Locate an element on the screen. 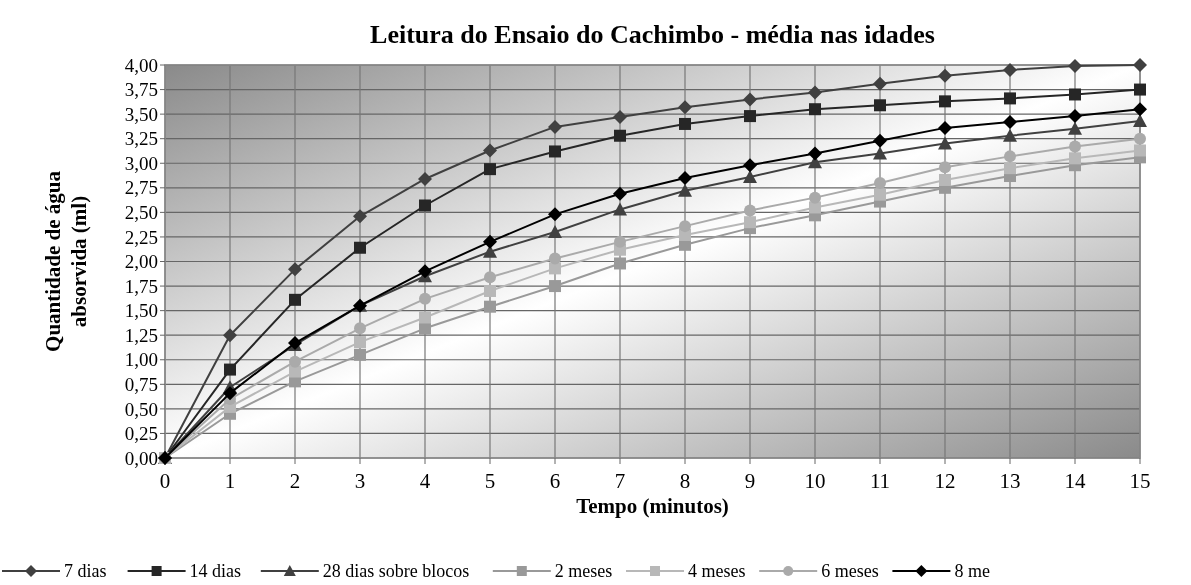 Image resolution: width=1191 pixels, height=585 pixels. x-tick-label: 0 is located at coordinates (165, 481).